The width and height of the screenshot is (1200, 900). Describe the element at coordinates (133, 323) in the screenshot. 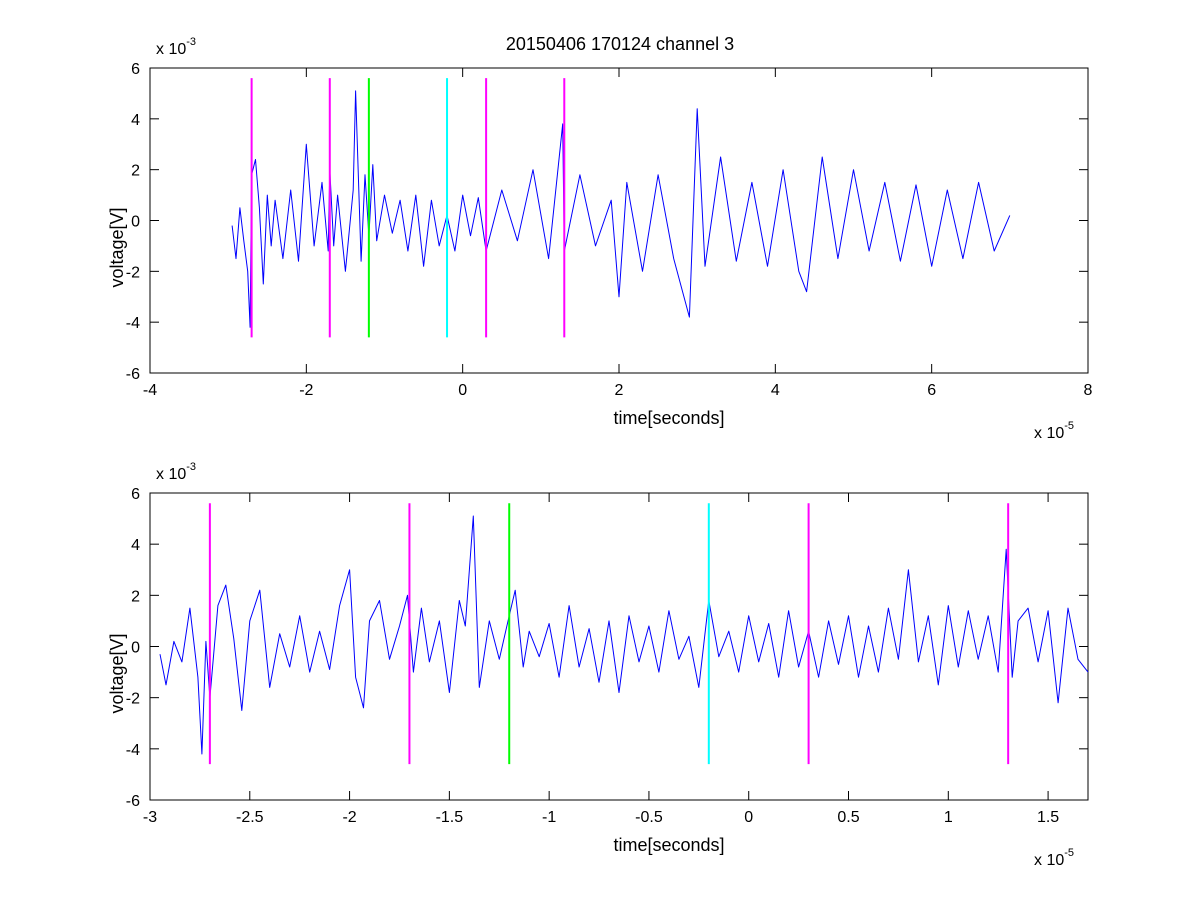

I see `chart-1-y-tick-label: -4` at that location.